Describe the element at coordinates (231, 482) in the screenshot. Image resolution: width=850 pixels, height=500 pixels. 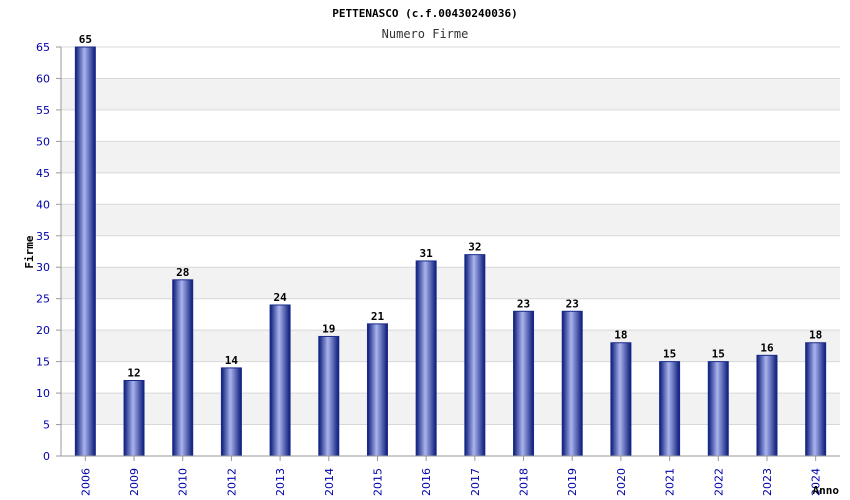
I see `x-tick-label: 2012` at that location.